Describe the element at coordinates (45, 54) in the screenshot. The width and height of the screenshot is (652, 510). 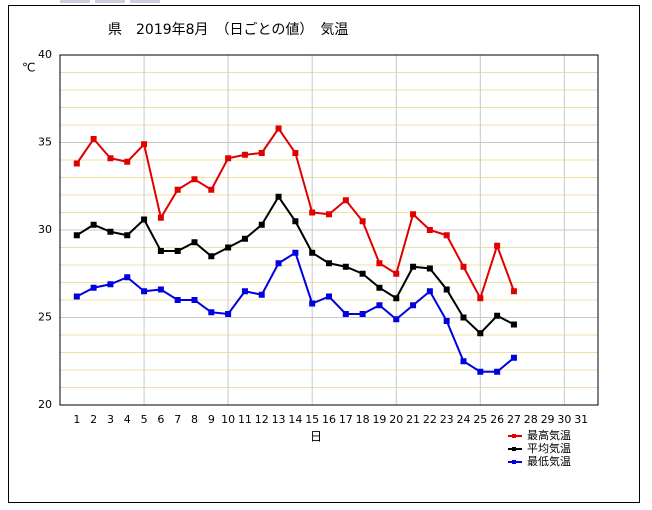
I see `y-tick-label: 40` at that location.